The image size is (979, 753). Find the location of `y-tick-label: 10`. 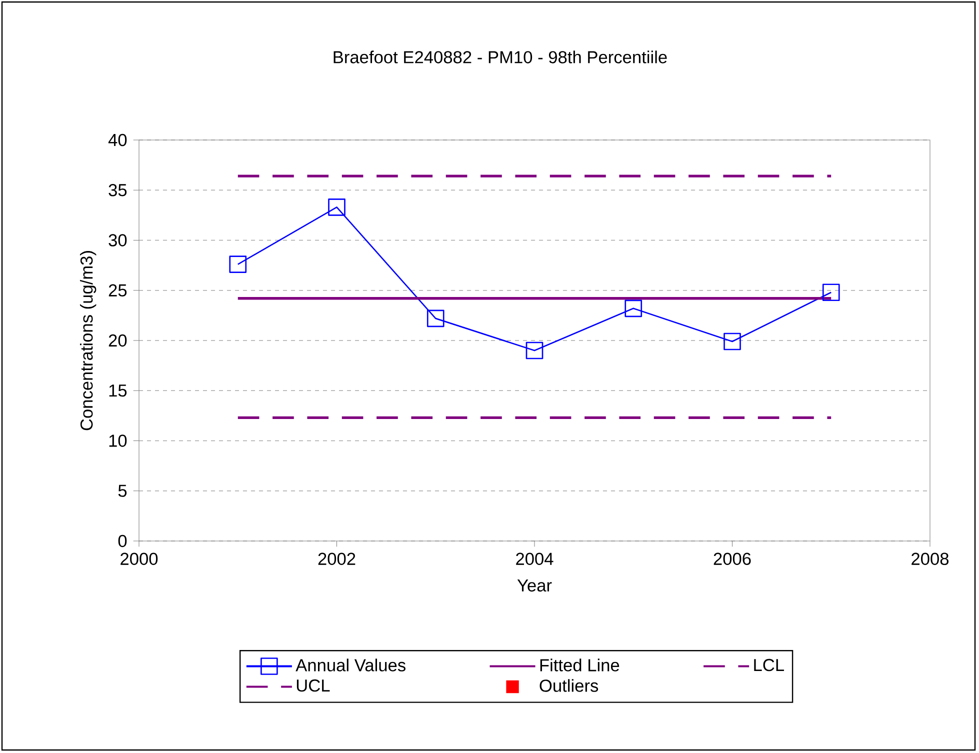

y-tick-label: 10 is located at coordinates (118, 440).